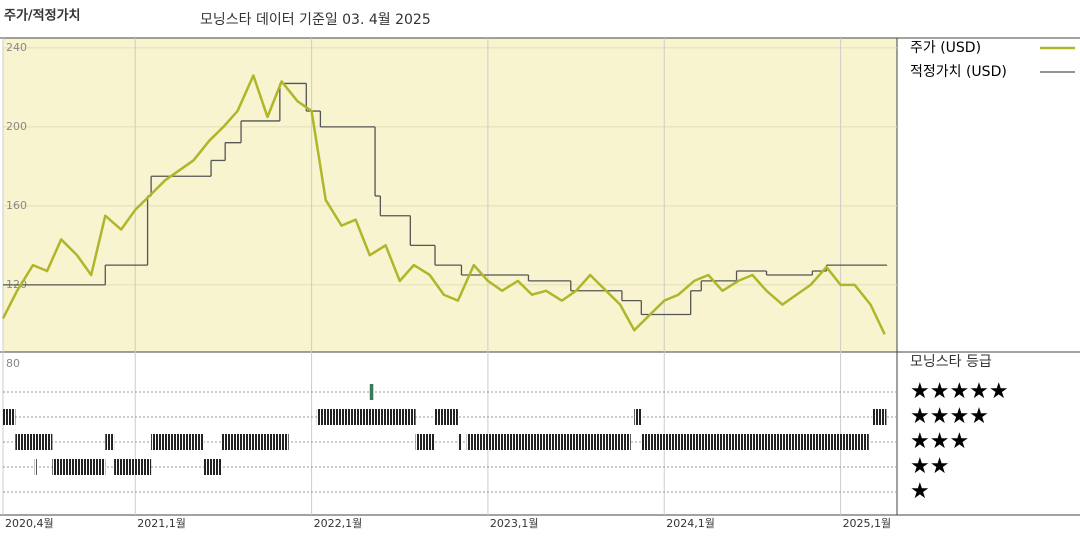  I want to click on fair-value-end, so click(886, 265).